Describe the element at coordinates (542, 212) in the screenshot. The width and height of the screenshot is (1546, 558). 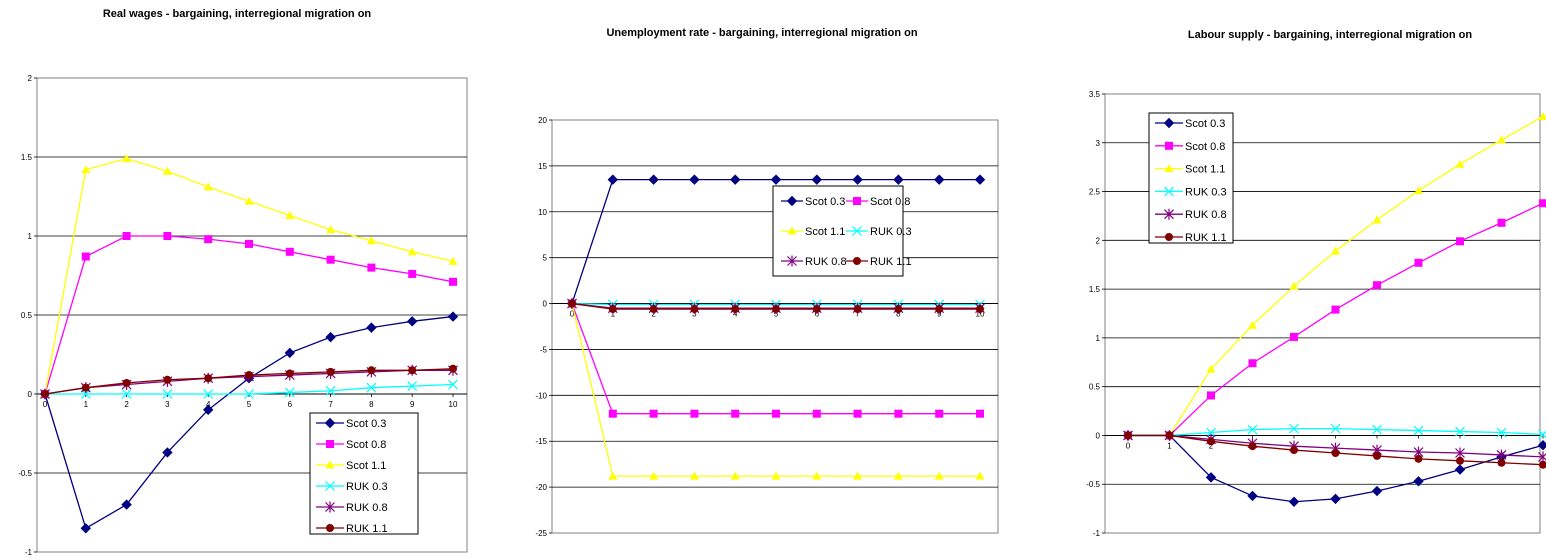
I see `y-tick-label: 10` at that location.